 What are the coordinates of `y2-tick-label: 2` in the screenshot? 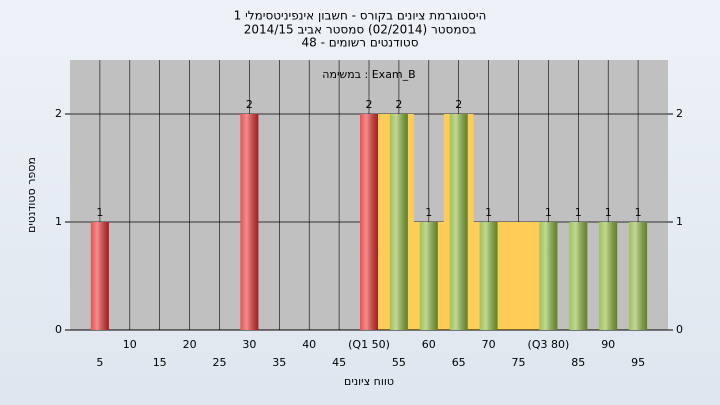 It's located at (679, 113).